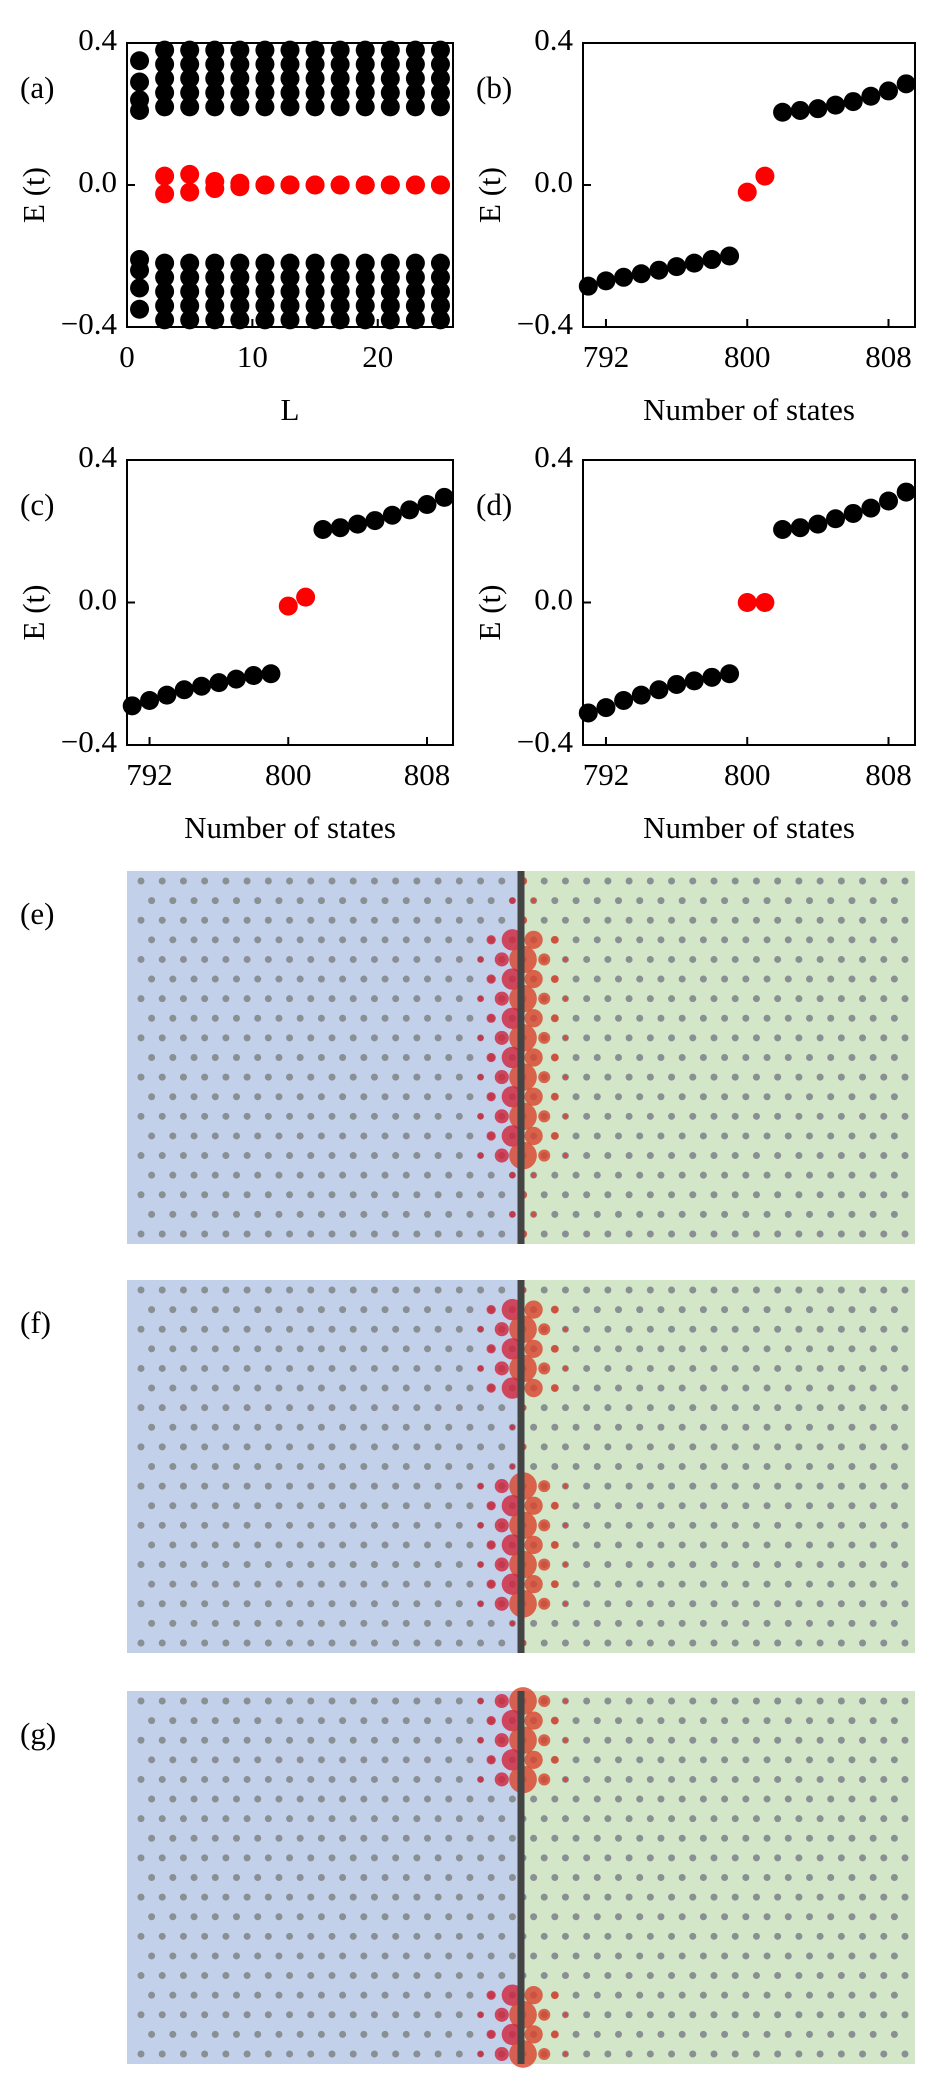  I want to click on plot, so click(290, 185).